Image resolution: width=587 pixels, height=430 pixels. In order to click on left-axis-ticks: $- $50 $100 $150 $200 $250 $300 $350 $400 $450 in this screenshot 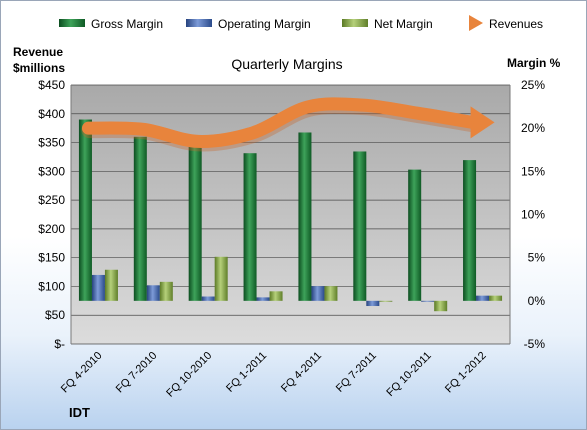, I will do `click(51, 214)`.